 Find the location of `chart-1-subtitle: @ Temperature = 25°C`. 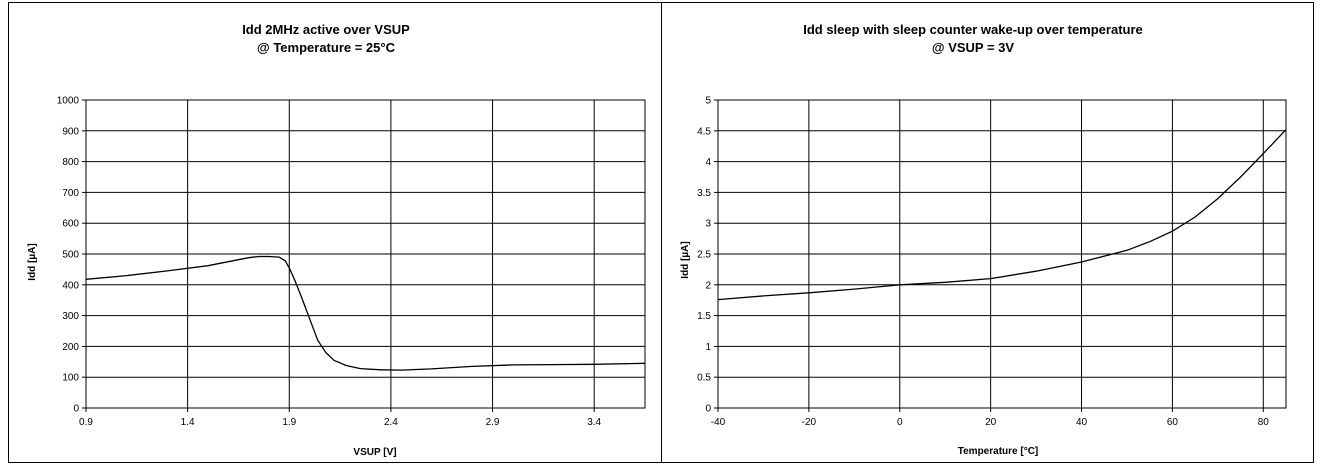

chart-1-subtitle: @ Temperature = 25°C is located at coordinates (326, 47).